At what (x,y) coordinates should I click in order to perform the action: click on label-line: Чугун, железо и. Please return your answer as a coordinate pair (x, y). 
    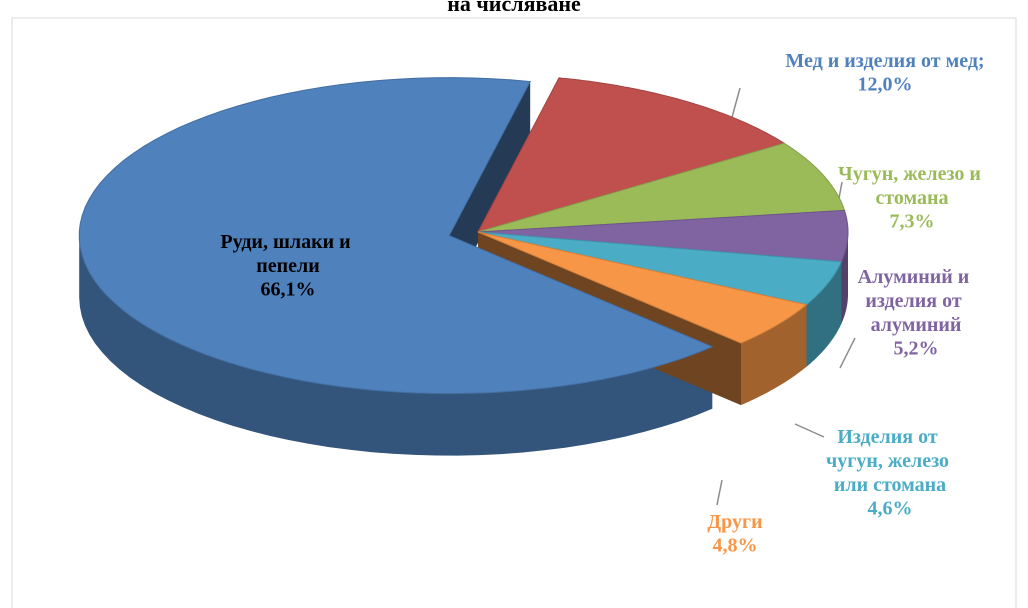
    Looking at the image, I should click on (912, 174).